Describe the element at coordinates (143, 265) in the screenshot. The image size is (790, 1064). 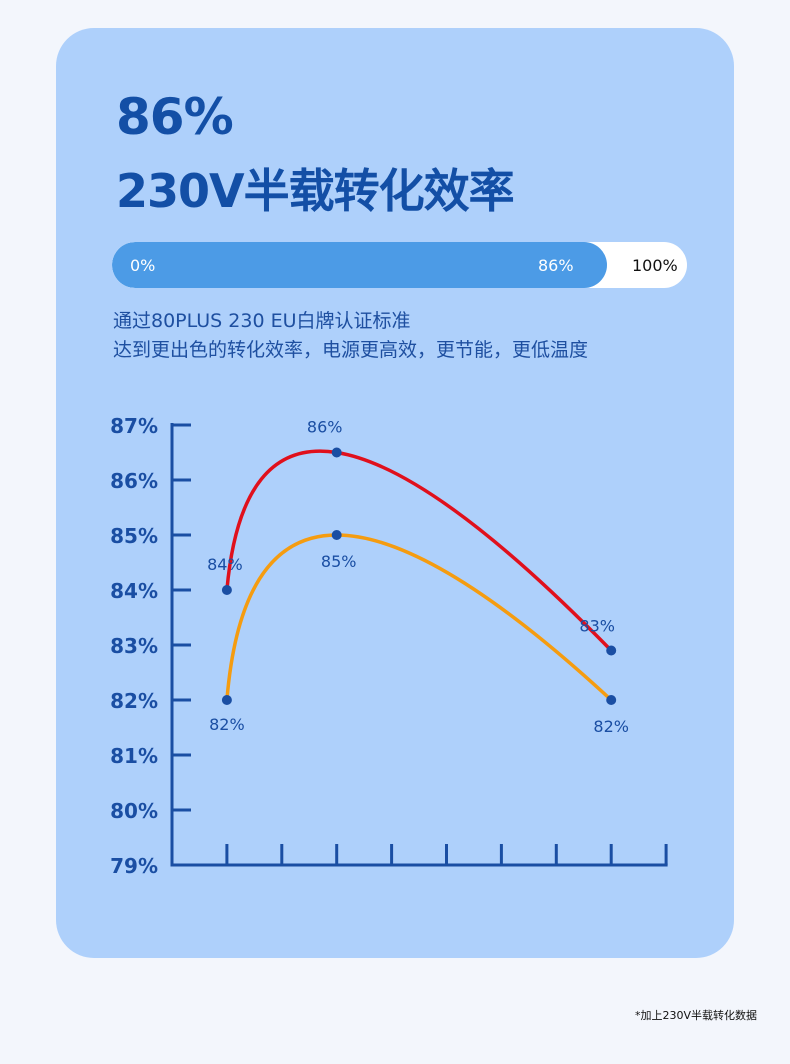
I see `progress-min-label: 0%` at that location.